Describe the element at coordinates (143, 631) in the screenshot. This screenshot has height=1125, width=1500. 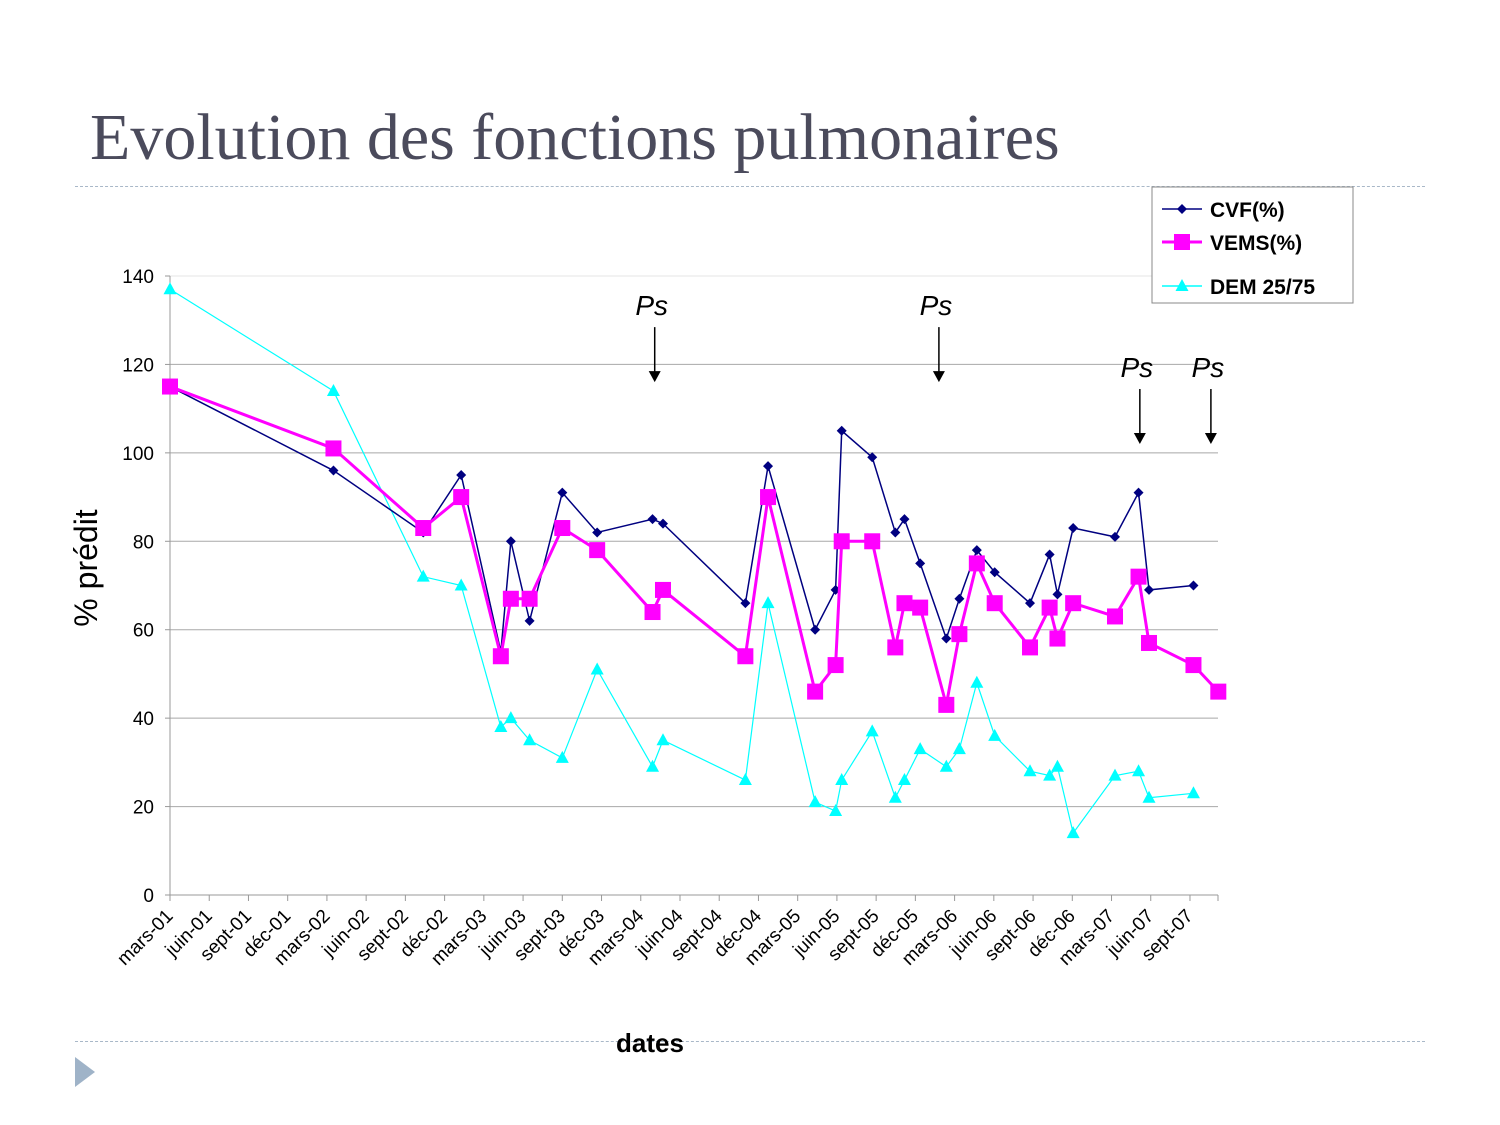
I see `y-tick-label: 60` at that location.